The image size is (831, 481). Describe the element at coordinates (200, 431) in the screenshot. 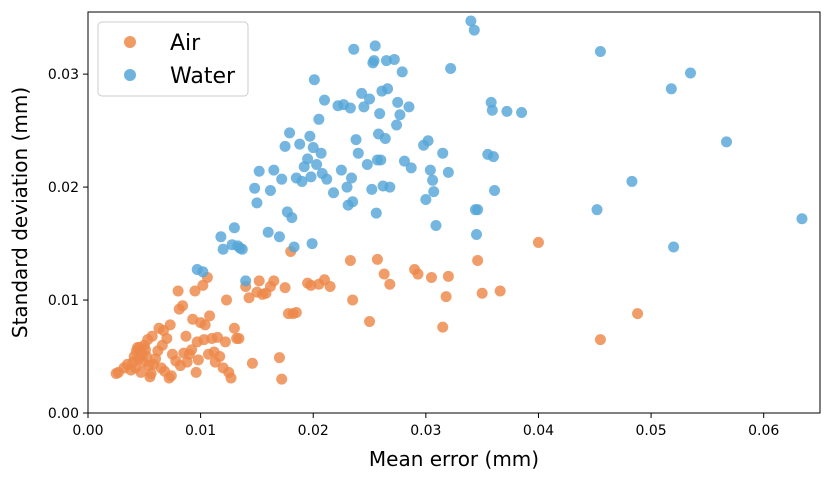

I see `x-tick-label: 0.01` at that location.